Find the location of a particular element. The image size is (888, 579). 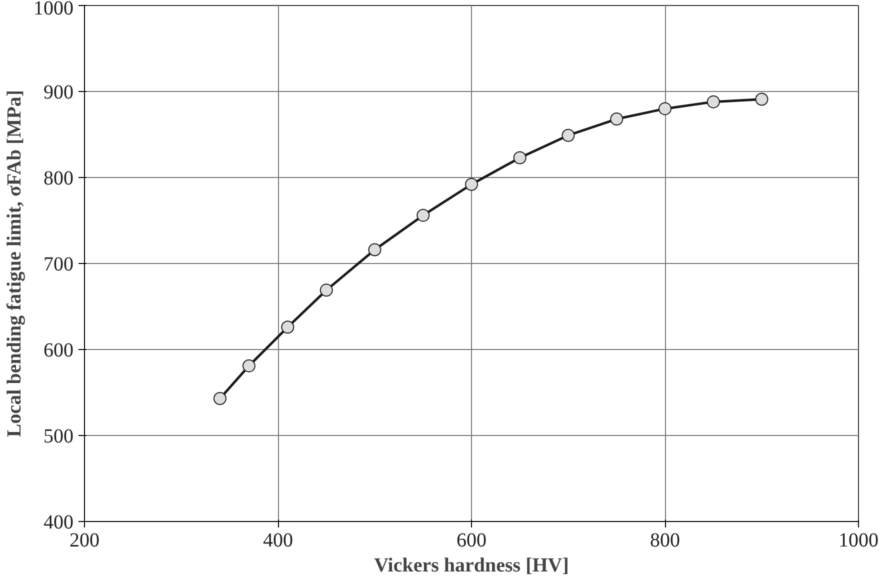

y-tick-label: 1000 is located at coordinates (54, 10).